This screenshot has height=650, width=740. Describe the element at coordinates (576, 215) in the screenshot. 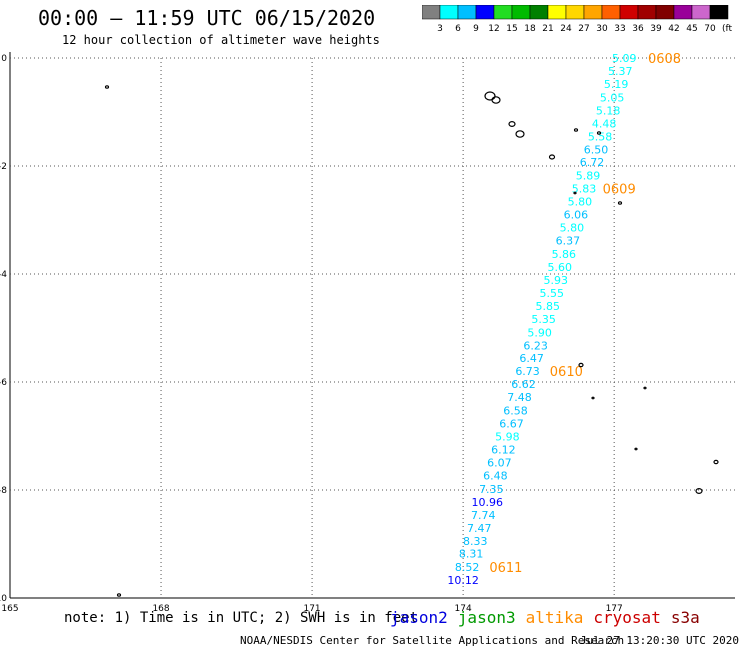

I see `wave-height-label: 6.06` at that location.